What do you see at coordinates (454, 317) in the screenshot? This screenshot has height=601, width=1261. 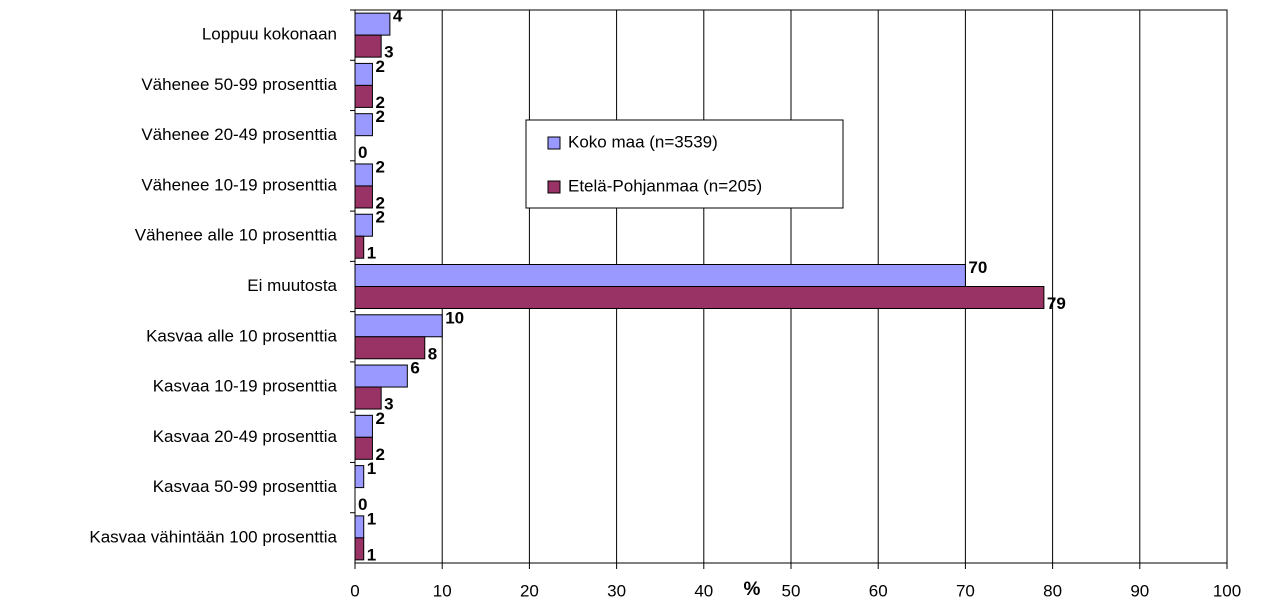 I see `data-label: 10` at bounding box center [454, 317].